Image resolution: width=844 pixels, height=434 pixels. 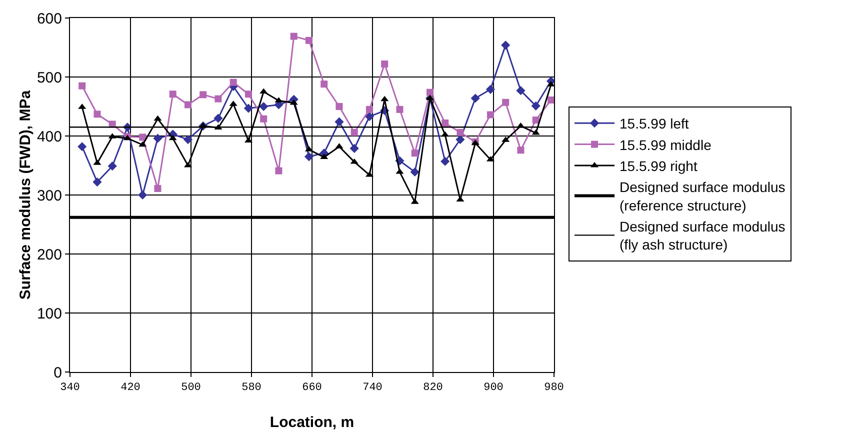 I want to click on legend-label: 15.5.99 left, so click(x=654, y=124).